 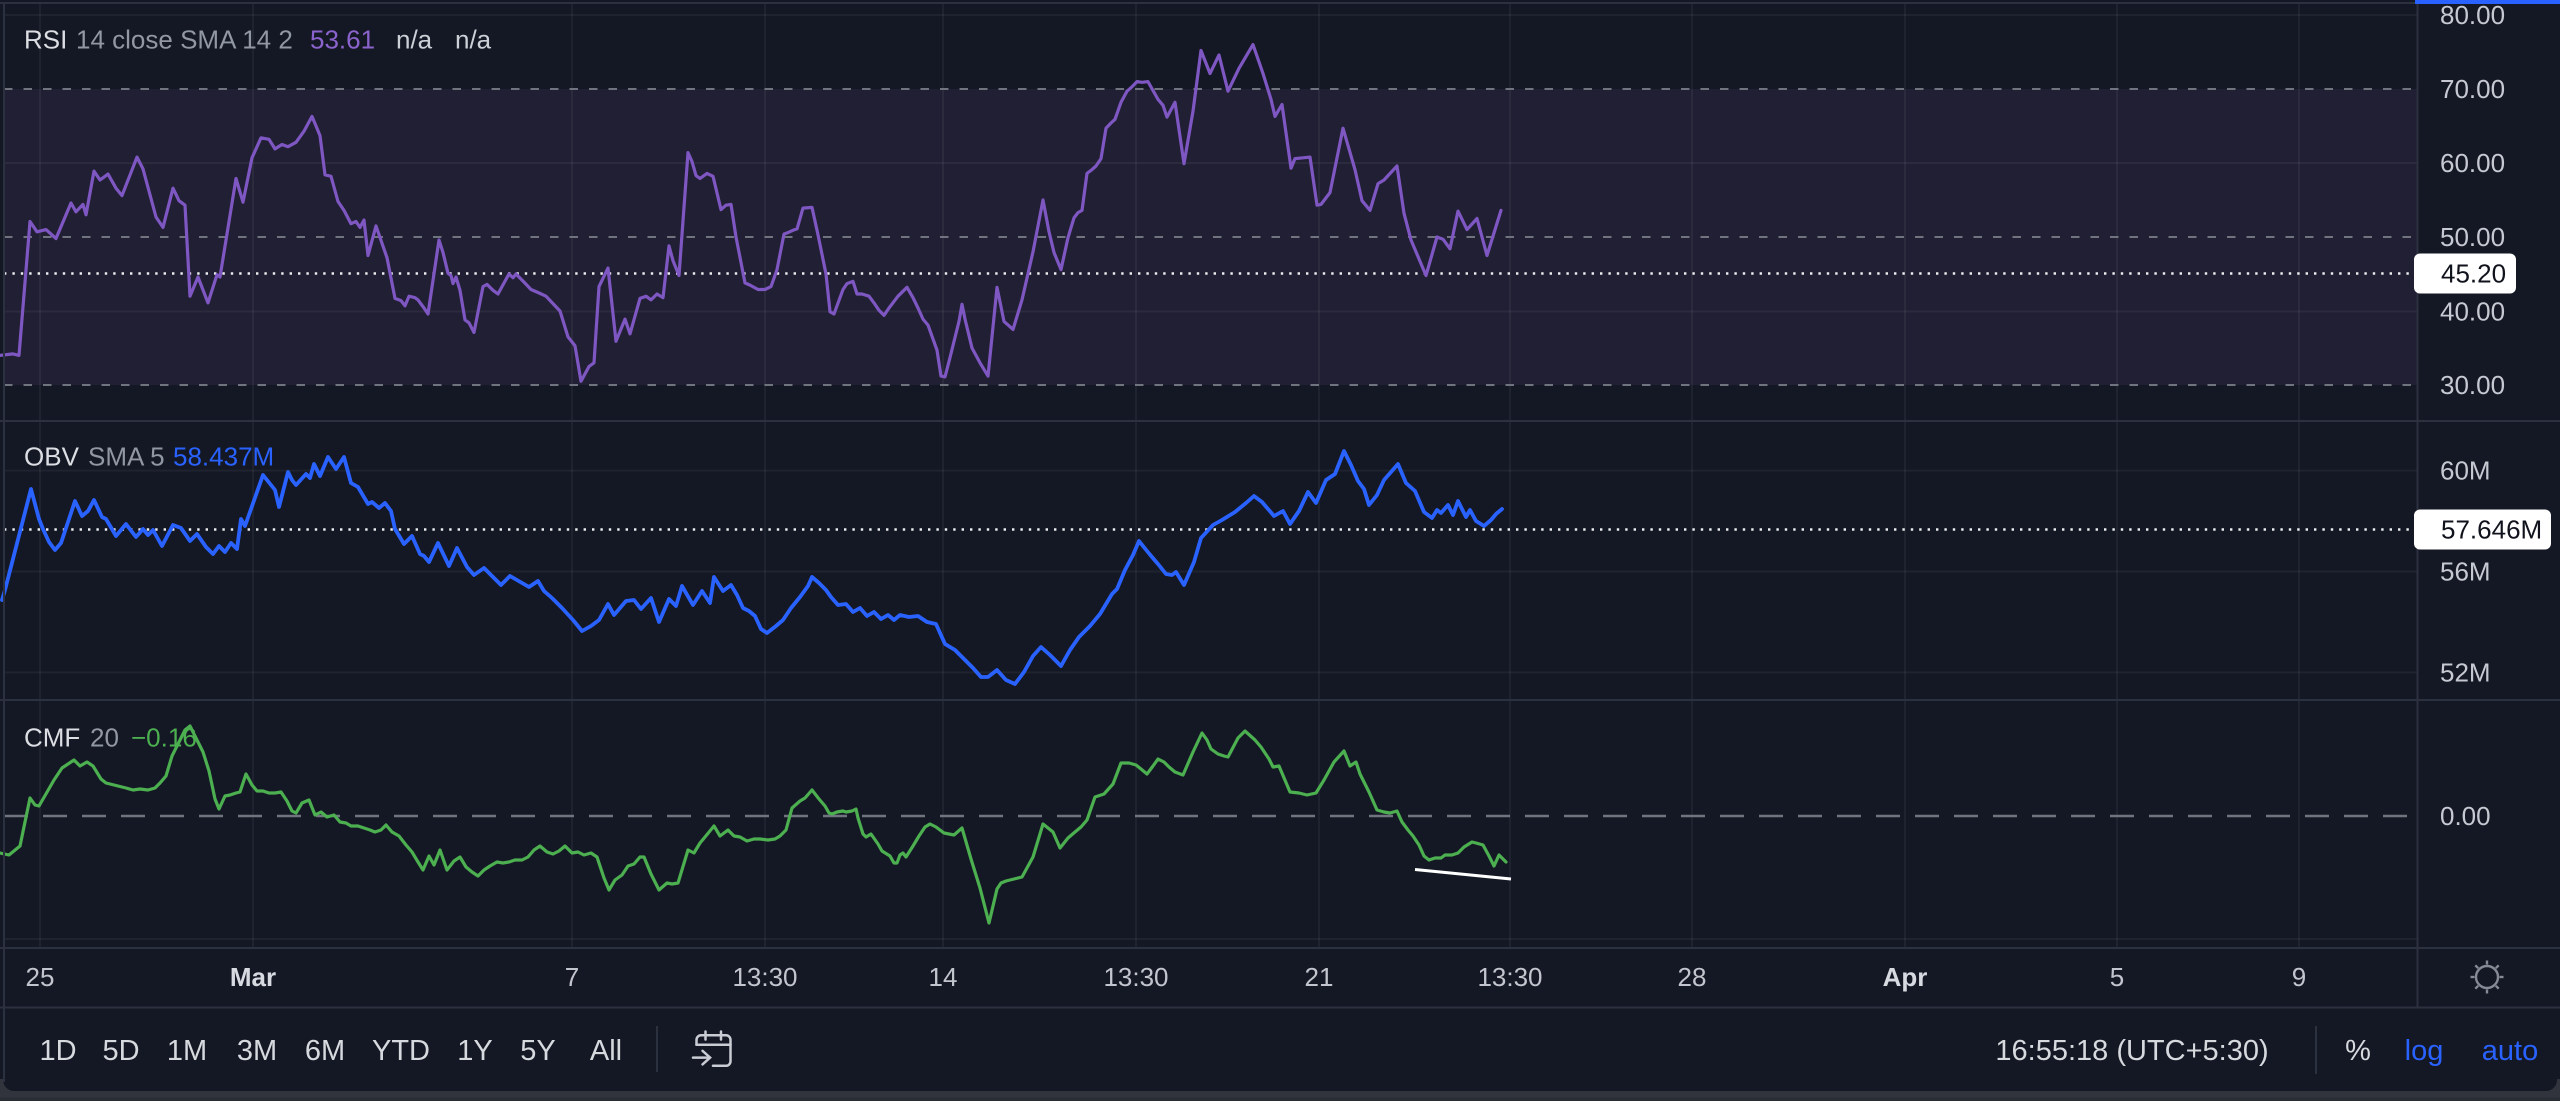 What do you see at coordinates (120, 1051) in the screenshot?
I see `svg-text: 5D` at bounding box center [120, 1051].